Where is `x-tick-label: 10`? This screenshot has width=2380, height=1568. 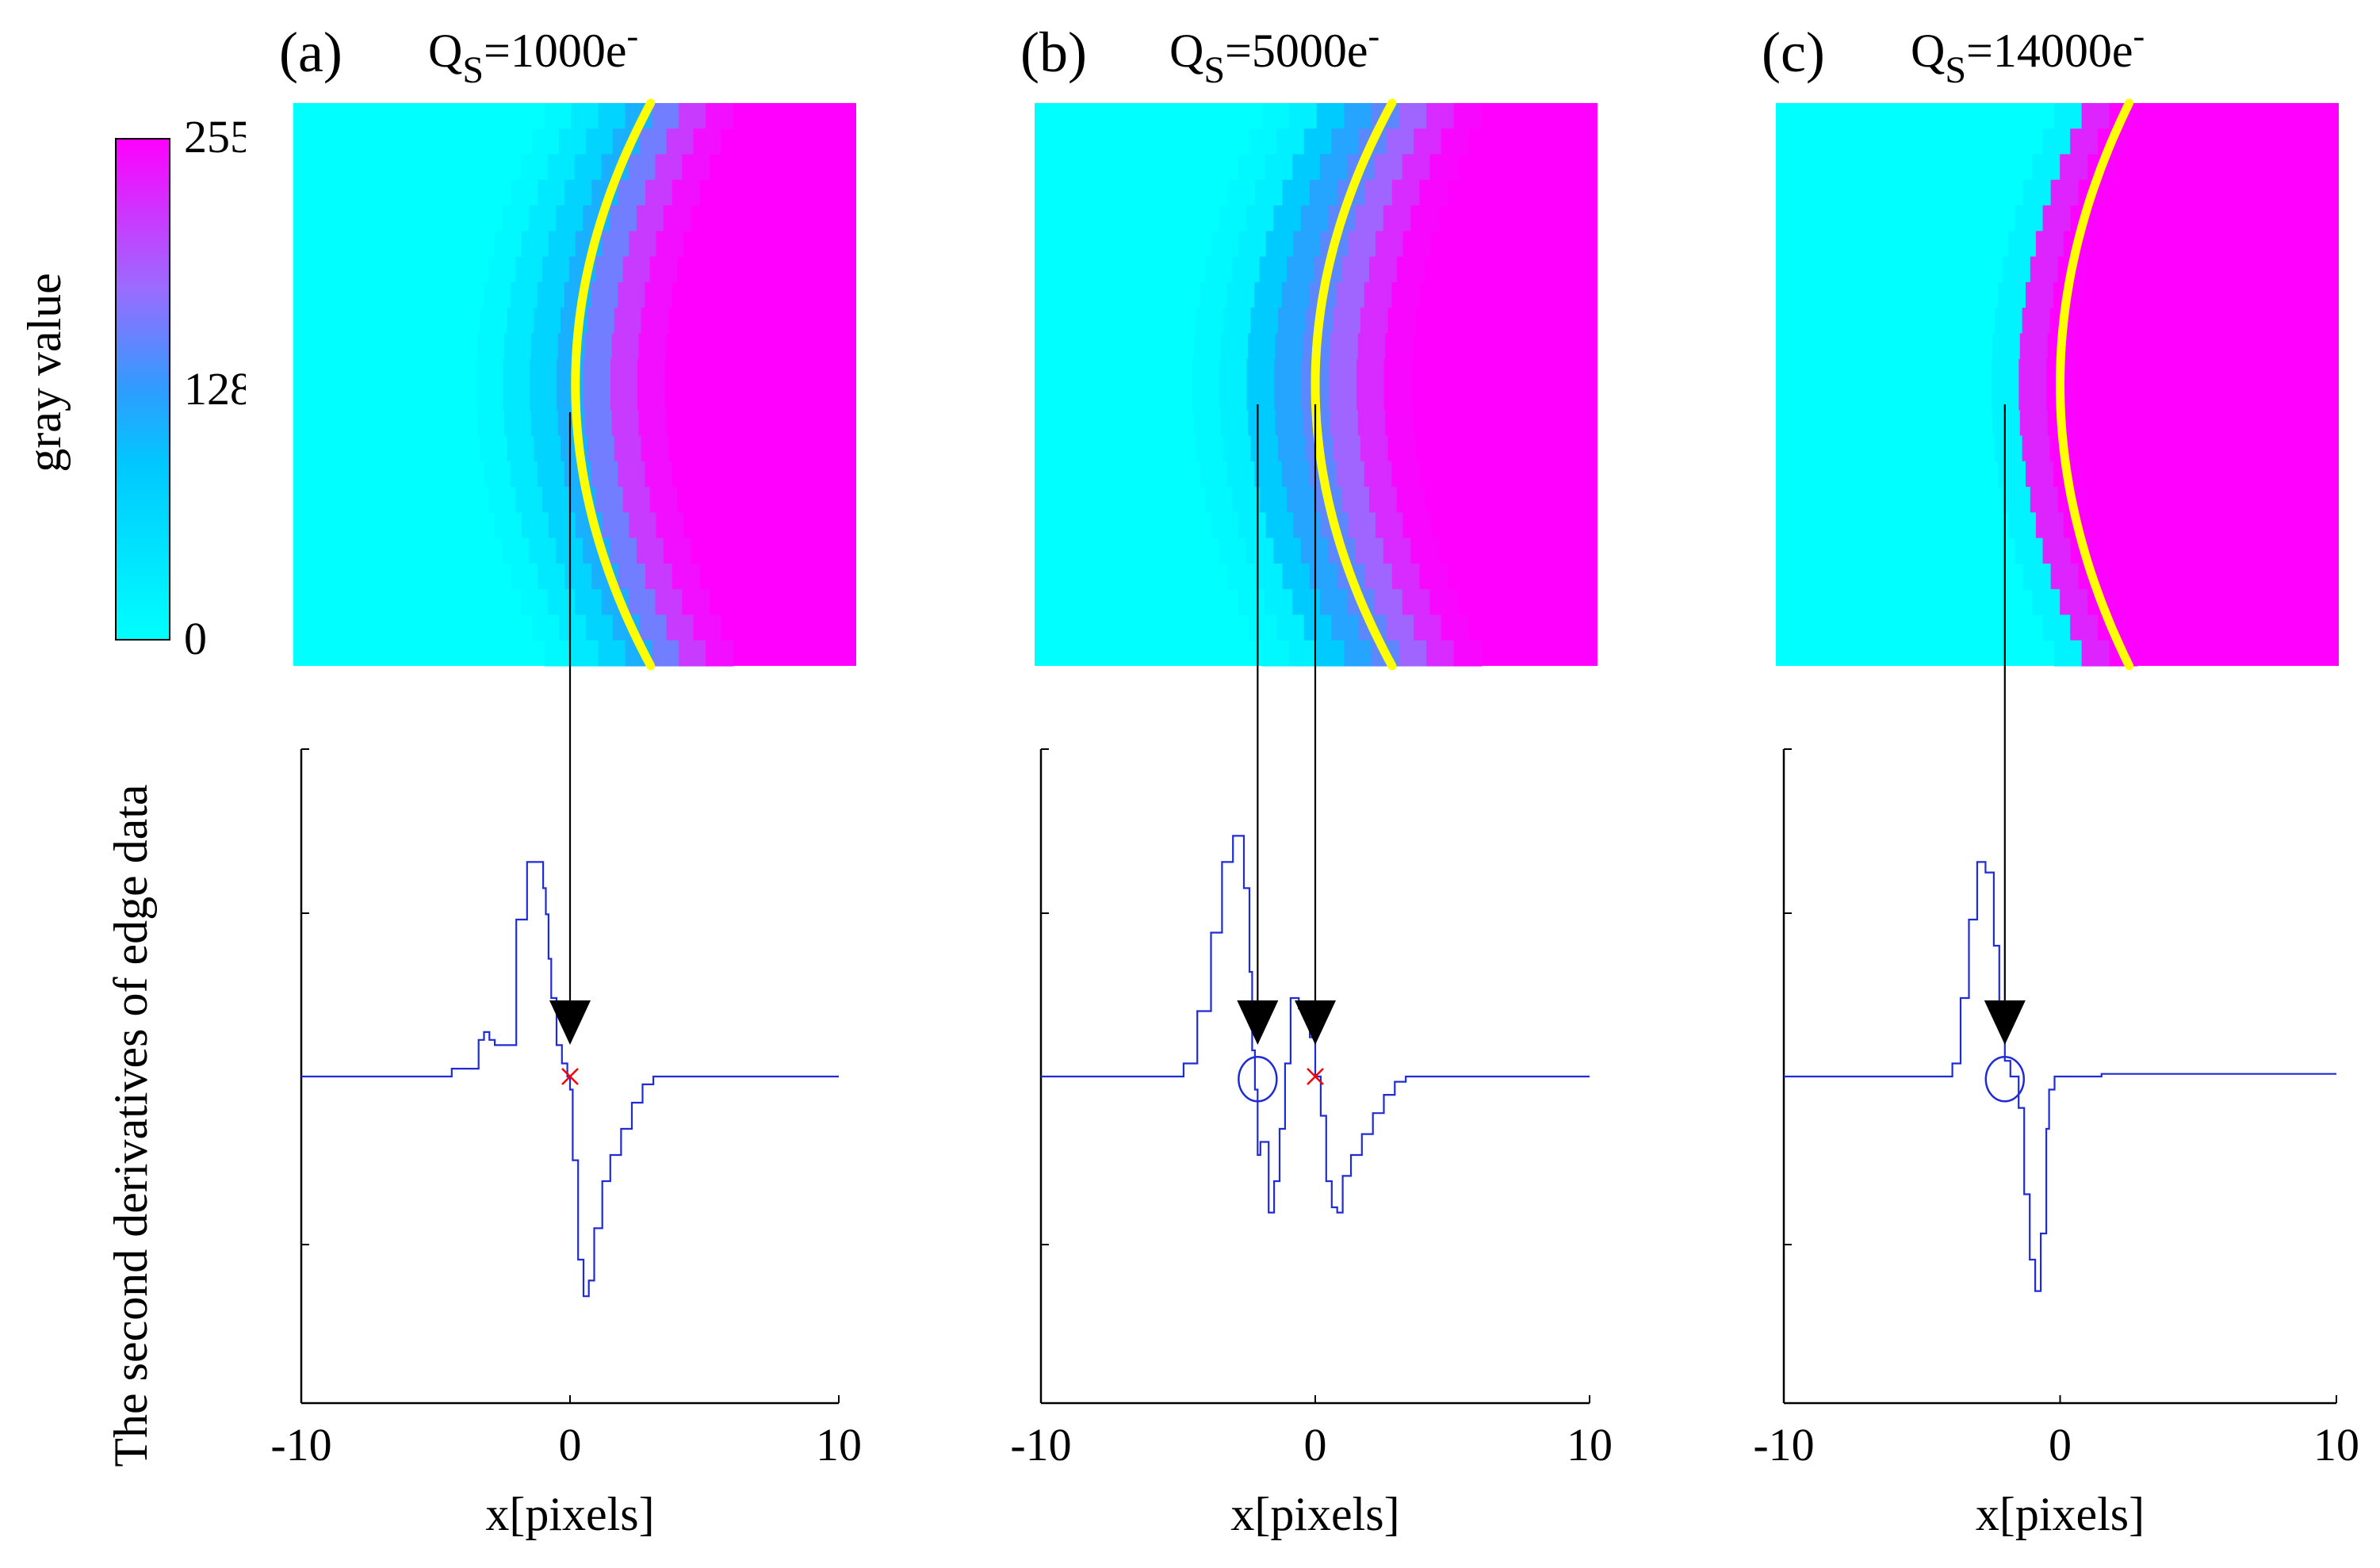
x-tick-label: 10 is located at coordinates (2336, 1444).